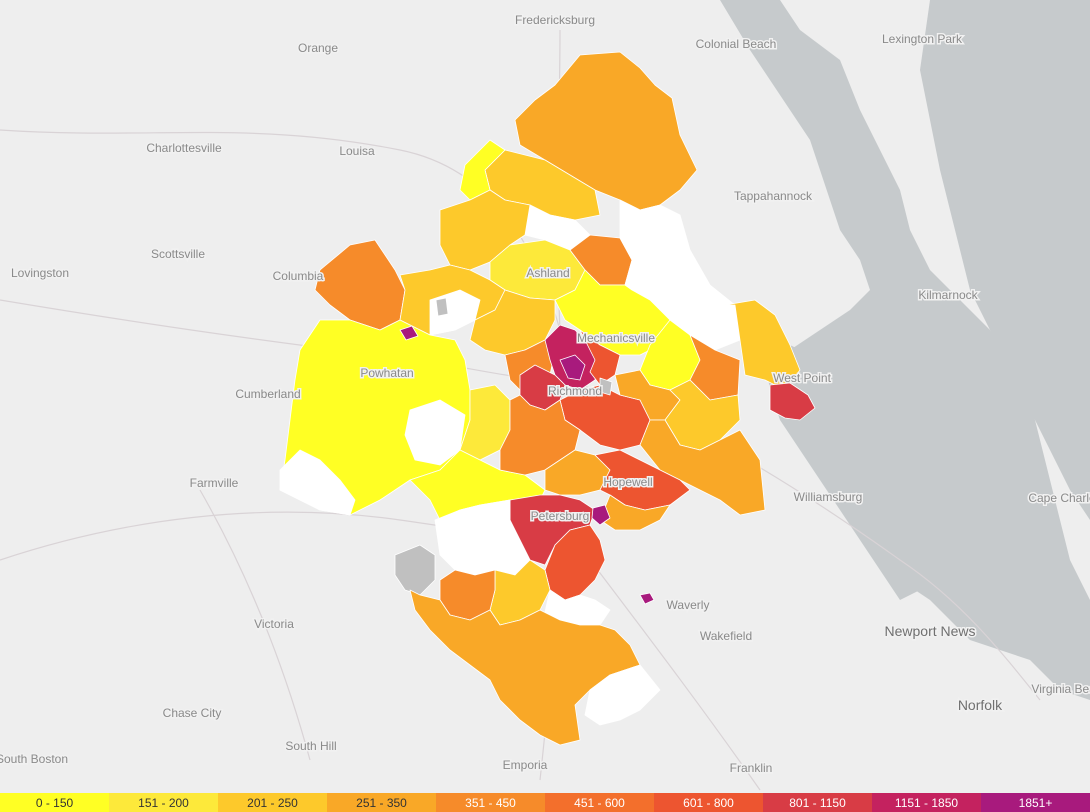 This screenshot has height=812, width=1090. Describe the element at coordinates (386, 373) in the screenshot. I see `place-label: Powhatan` at that location.